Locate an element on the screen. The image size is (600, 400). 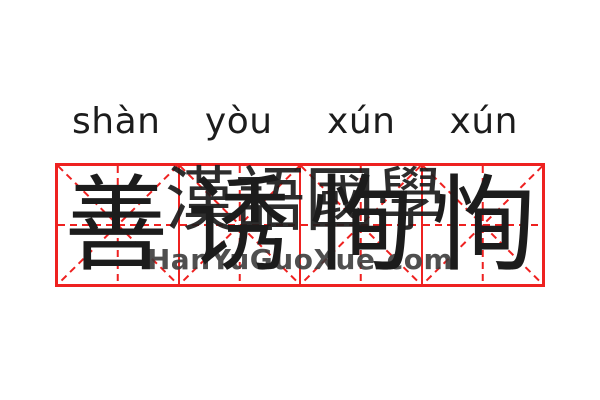
watermark-chinese: 漢語國學 is located at coordinates (305, 200).